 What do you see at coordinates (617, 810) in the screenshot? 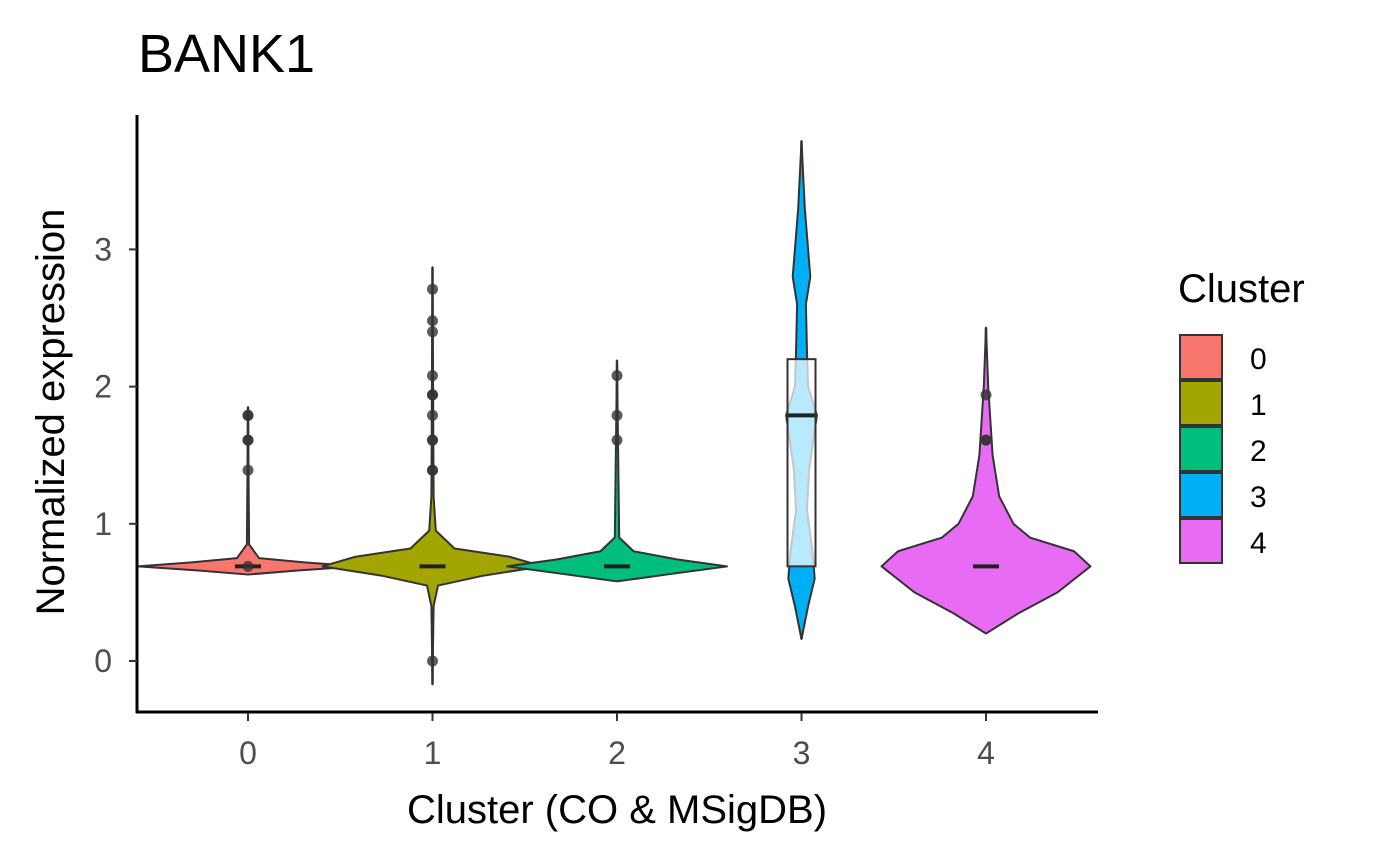
I see `x-axis-title: Cluster (CO & MSigDB)` at bounding box center [617, 810].